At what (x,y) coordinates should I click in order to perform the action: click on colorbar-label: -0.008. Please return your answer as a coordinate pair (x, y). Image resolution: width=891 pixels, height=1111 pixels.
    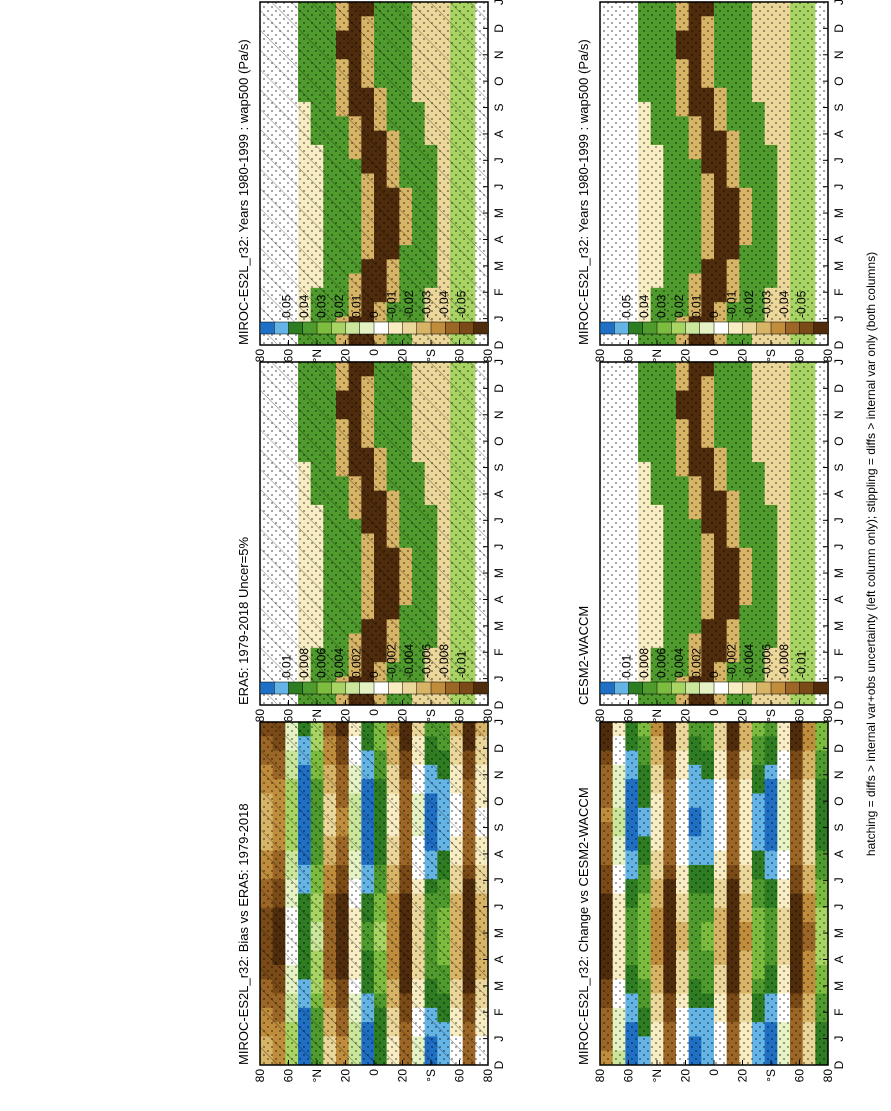
    Looking at the image, I should click on (444, 661).